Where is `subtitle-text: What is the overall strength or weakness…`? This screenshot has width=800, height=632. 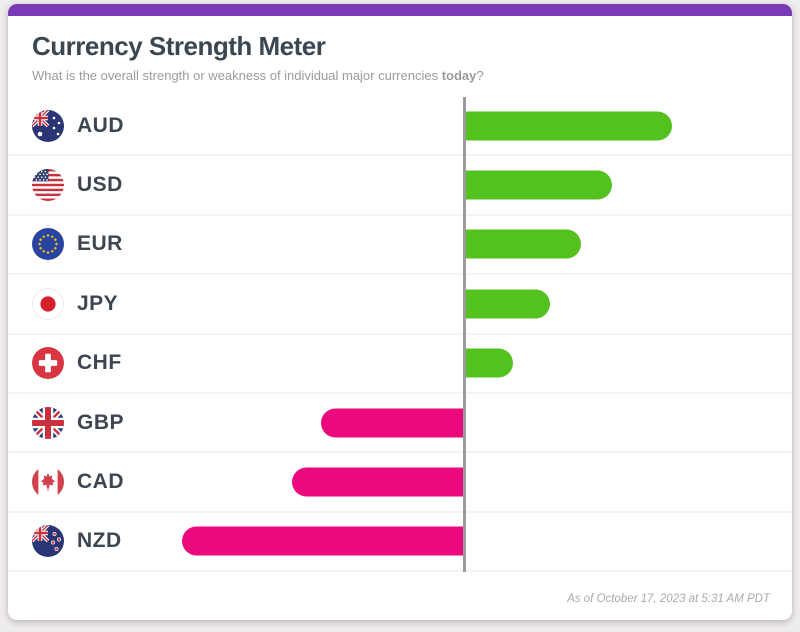 subtitle-text: What is the overall strength or weakness… is located at coordinates (237, 75).